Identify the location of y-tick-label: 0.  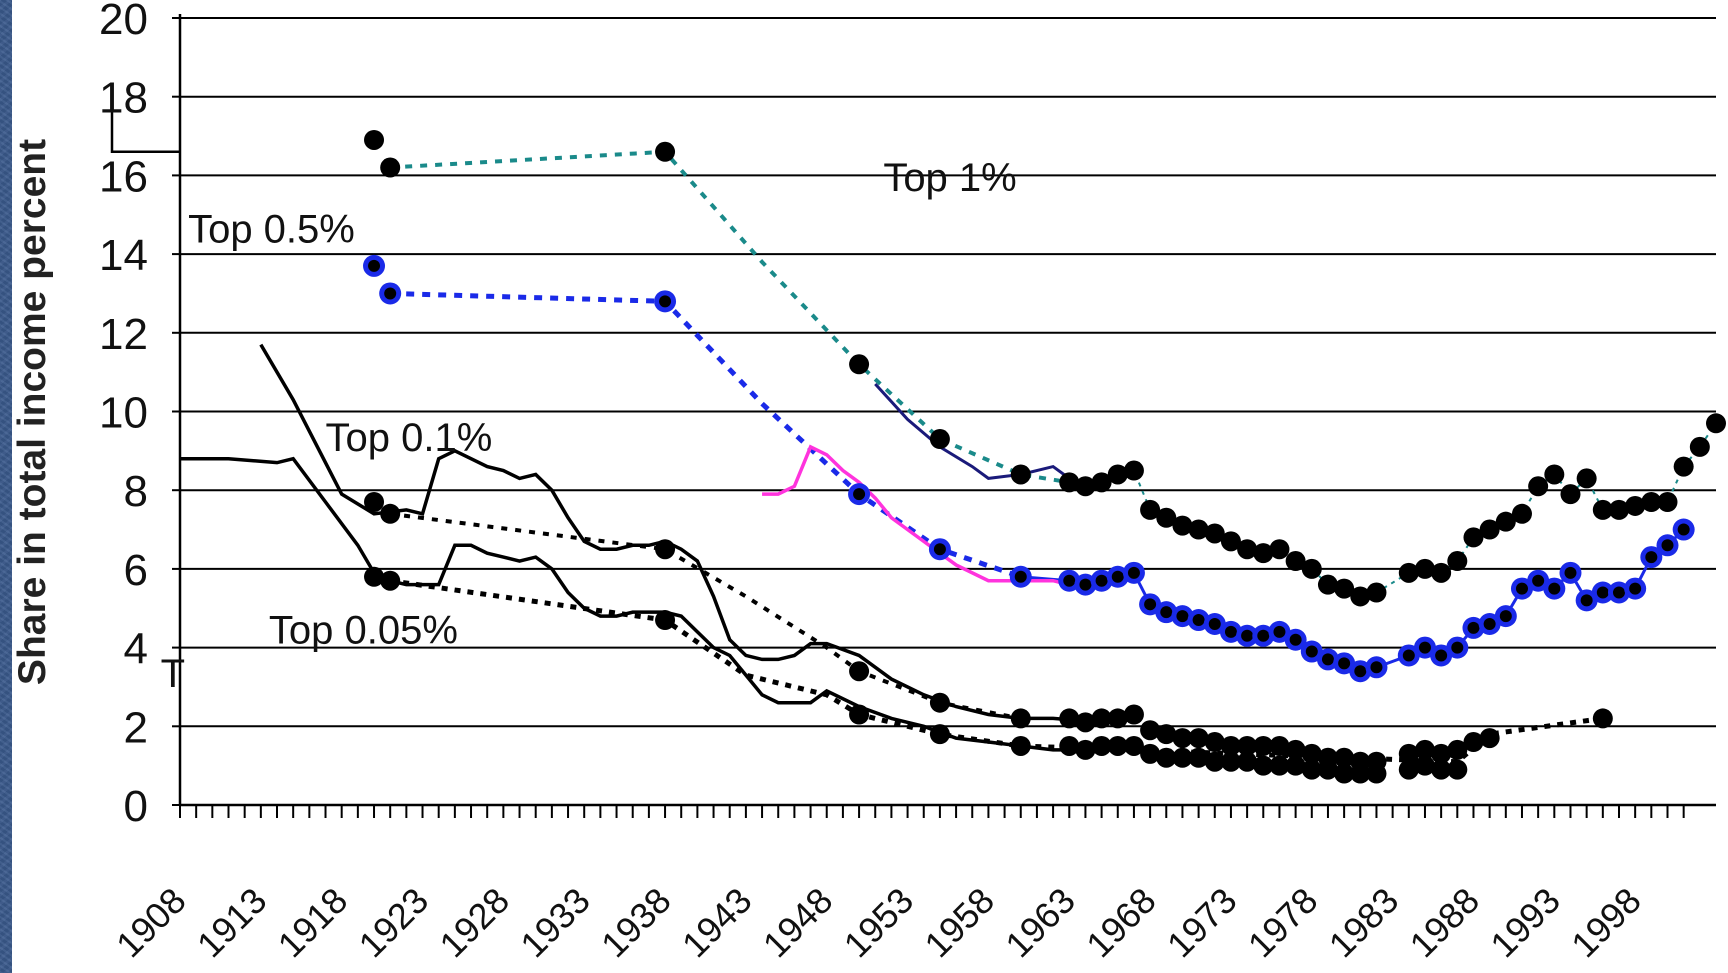
(136, 806).